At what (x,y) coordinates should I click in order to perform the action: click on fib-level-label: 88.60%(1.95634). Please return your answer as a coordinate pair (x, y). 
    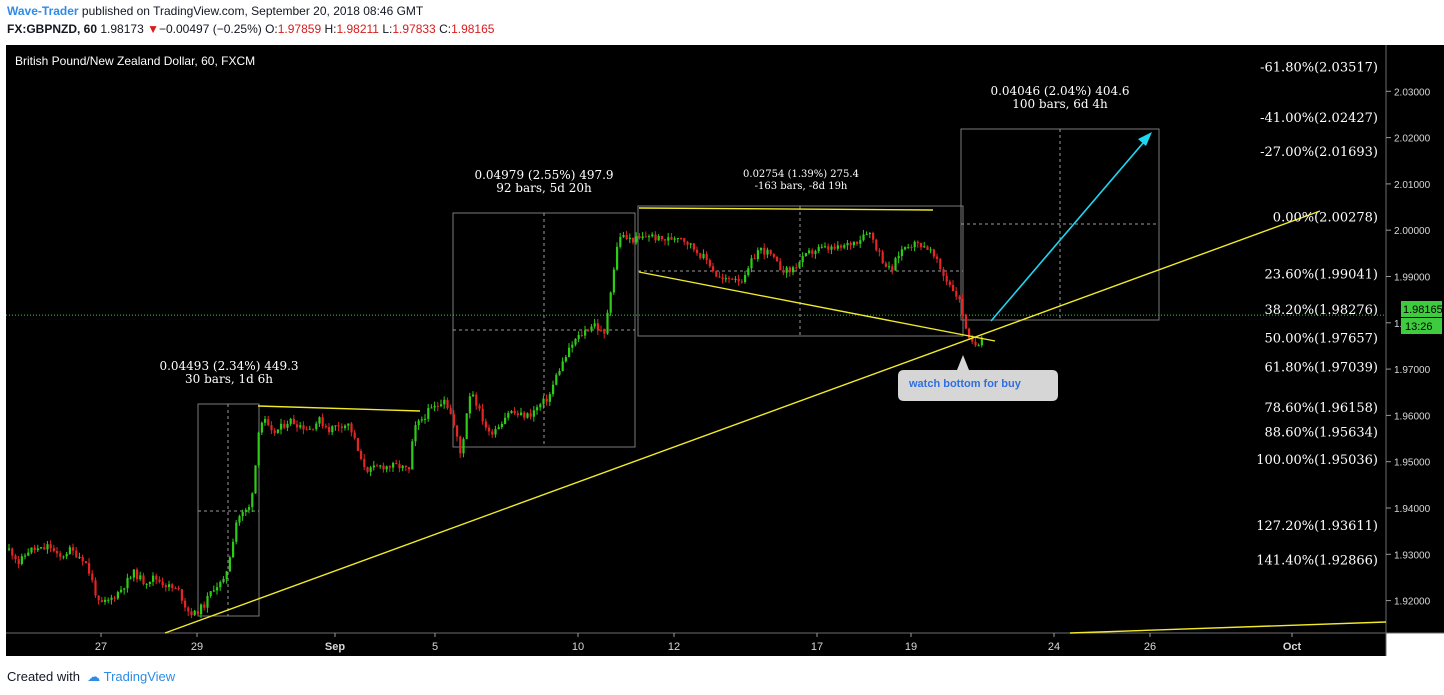
    Looking at the image, I should click on (1321, 432).